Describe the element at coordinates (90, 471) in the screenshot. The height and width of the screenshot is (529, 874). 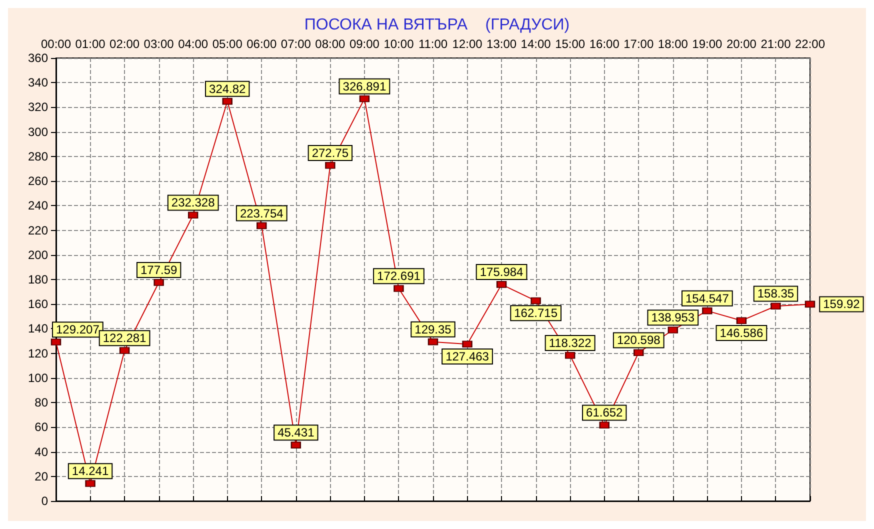
I see `data-label: 14.241` at that location.